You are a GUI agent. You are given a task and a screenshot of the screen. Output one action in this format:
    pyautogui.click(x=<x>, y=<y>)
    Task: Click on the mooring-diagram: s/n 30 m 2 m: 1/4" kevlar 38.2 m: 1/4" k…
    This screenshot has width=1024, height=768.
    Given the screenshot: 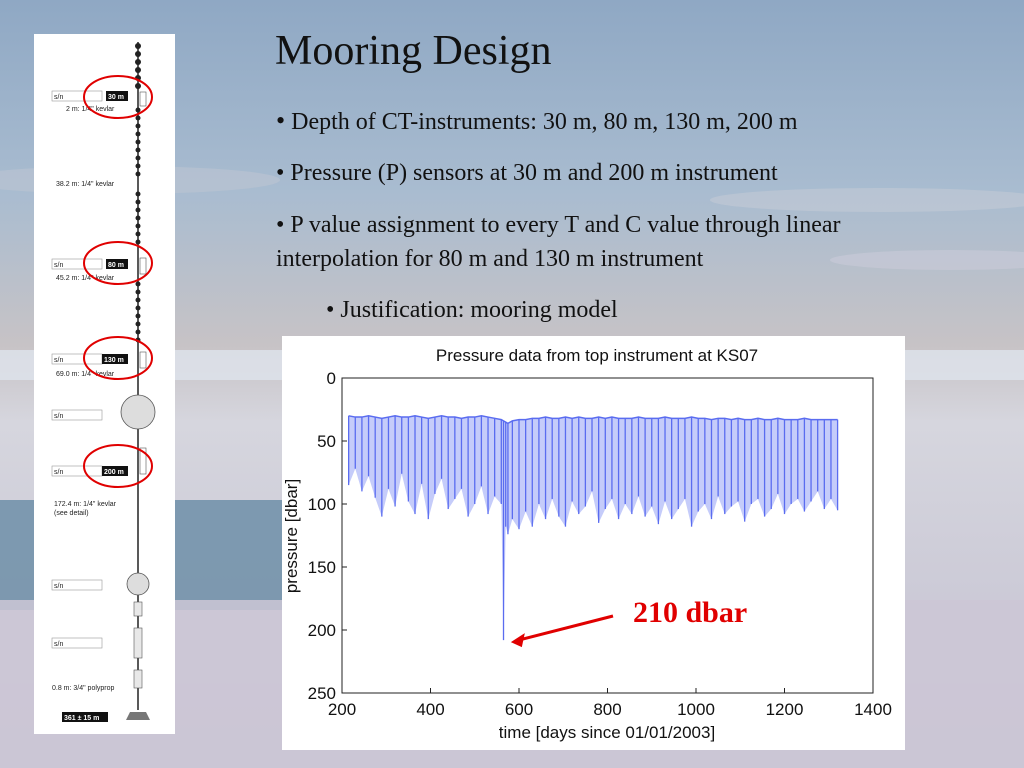 What is the action you would take?
    pyautogui.click(x=104, y=384)
    